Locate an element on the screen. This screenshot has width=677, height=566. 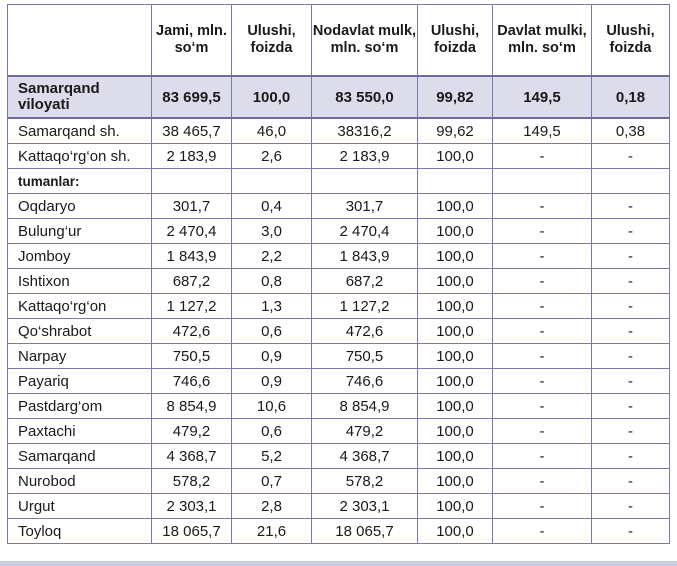
table-row: Kattaqo‘rg‘on 1 127,2 1,3 1 127,2 100,0- - is located at coordinates (338, 306).